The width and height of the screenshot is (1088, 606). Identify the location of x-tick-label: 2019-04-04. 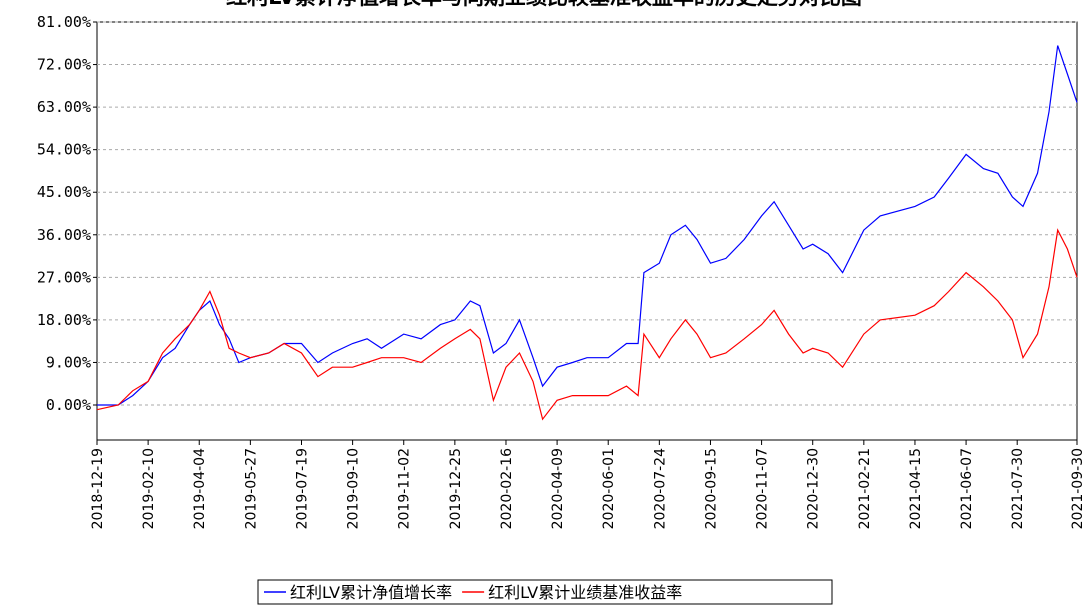
(200, 488).